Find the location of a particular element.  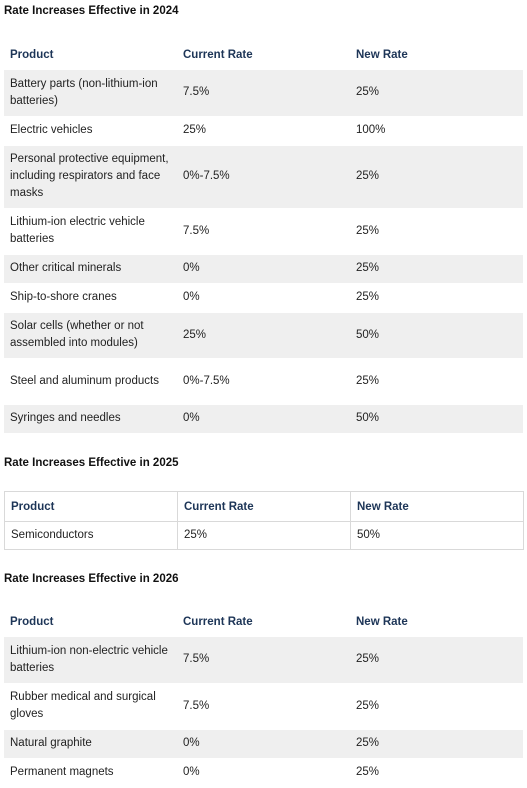

table-row: Electric vehicles 25% 100% is located at coordinates (263, 131).